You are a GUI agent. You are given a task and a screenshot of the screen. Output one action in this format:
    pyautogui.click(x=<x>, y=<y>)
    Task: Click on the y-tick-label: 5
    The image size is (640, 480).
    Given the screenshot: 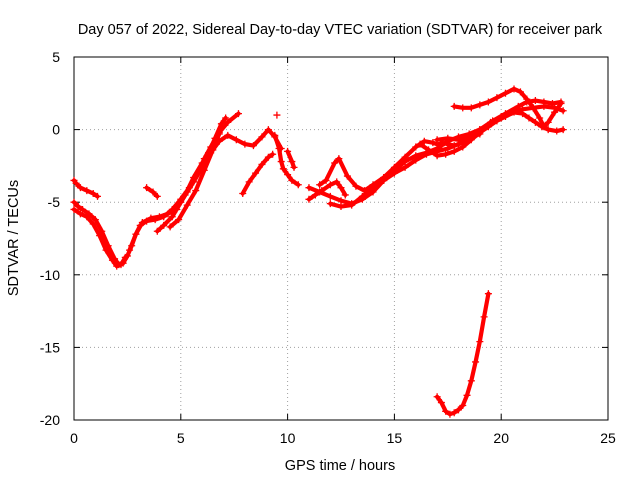 What is the action you would take?
    pyautogui.click(x=56, y=57)
    